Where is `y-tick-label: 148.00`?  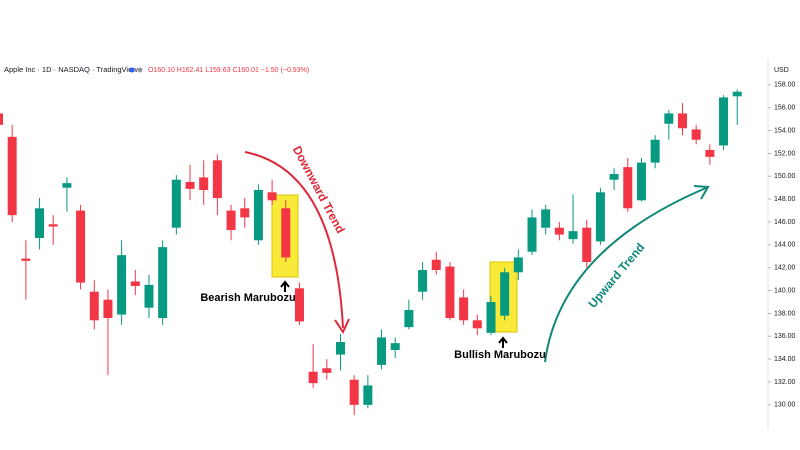 y-tick-label: 148.00 is located at coordinates (785, 199).